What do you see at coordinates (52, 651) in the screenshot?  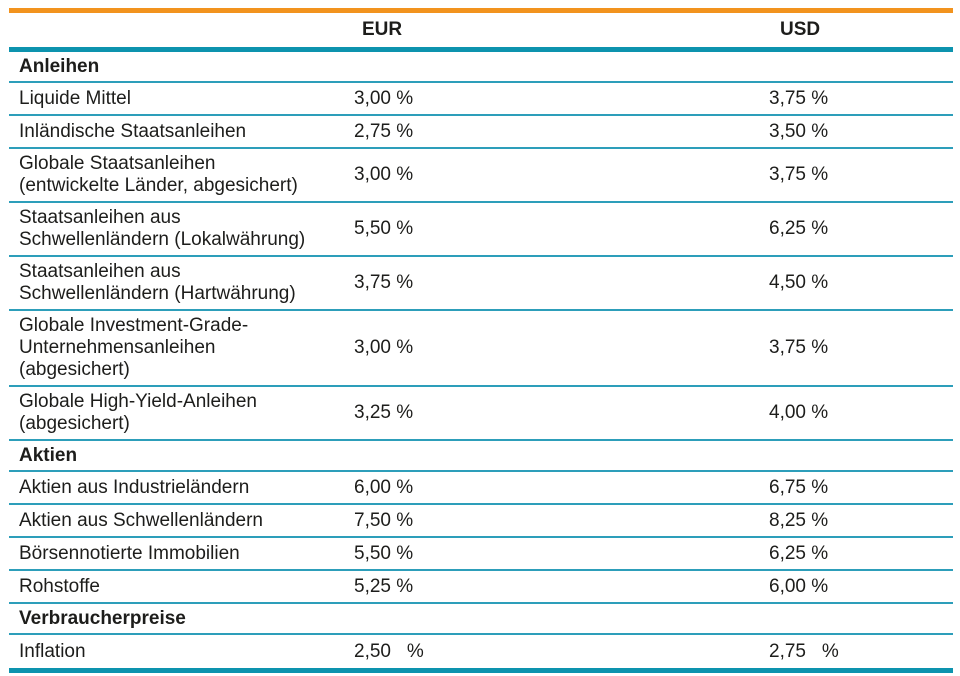 I see `asset-label: Inflation` at bounding box center [52, 651].